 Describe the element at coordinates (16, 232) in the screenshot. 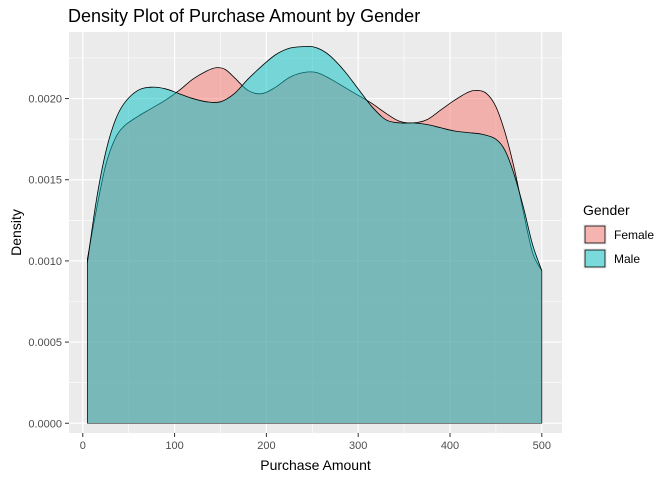

I see `y-axis-title: Density` at that location.